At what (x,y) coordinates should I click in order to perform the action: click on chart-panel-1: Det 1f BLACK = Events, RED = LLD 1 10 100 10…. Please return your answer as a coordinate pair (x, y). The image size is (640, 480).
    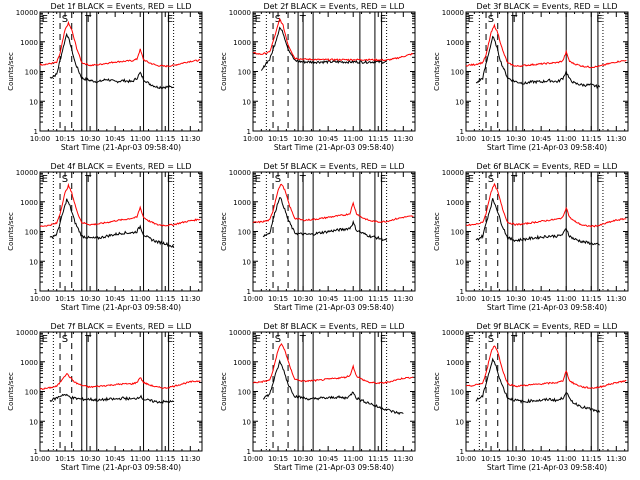
    Looking at the image, I should click on (105, 77).